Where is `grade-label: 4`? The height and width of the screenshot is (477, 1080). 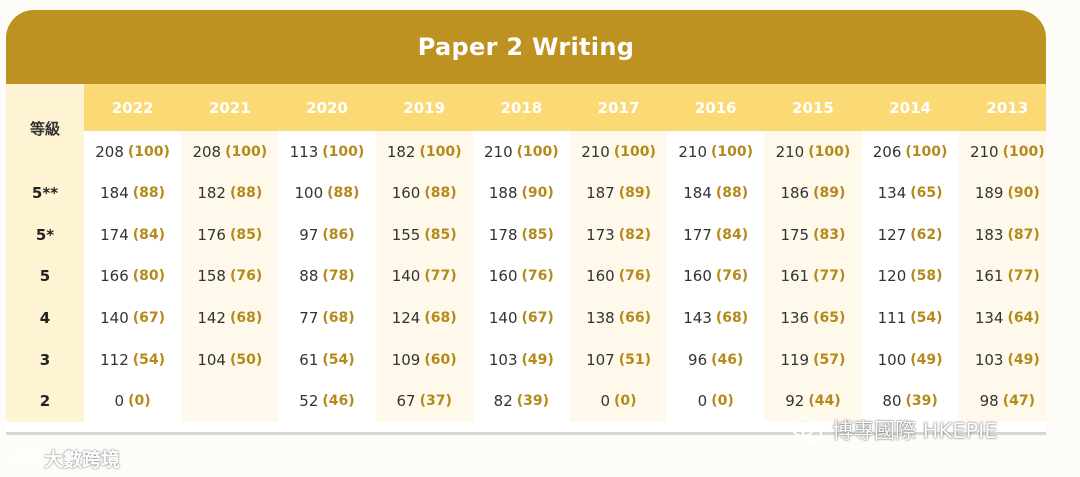 grade-label: 4 is located at coordinates (45, 318).